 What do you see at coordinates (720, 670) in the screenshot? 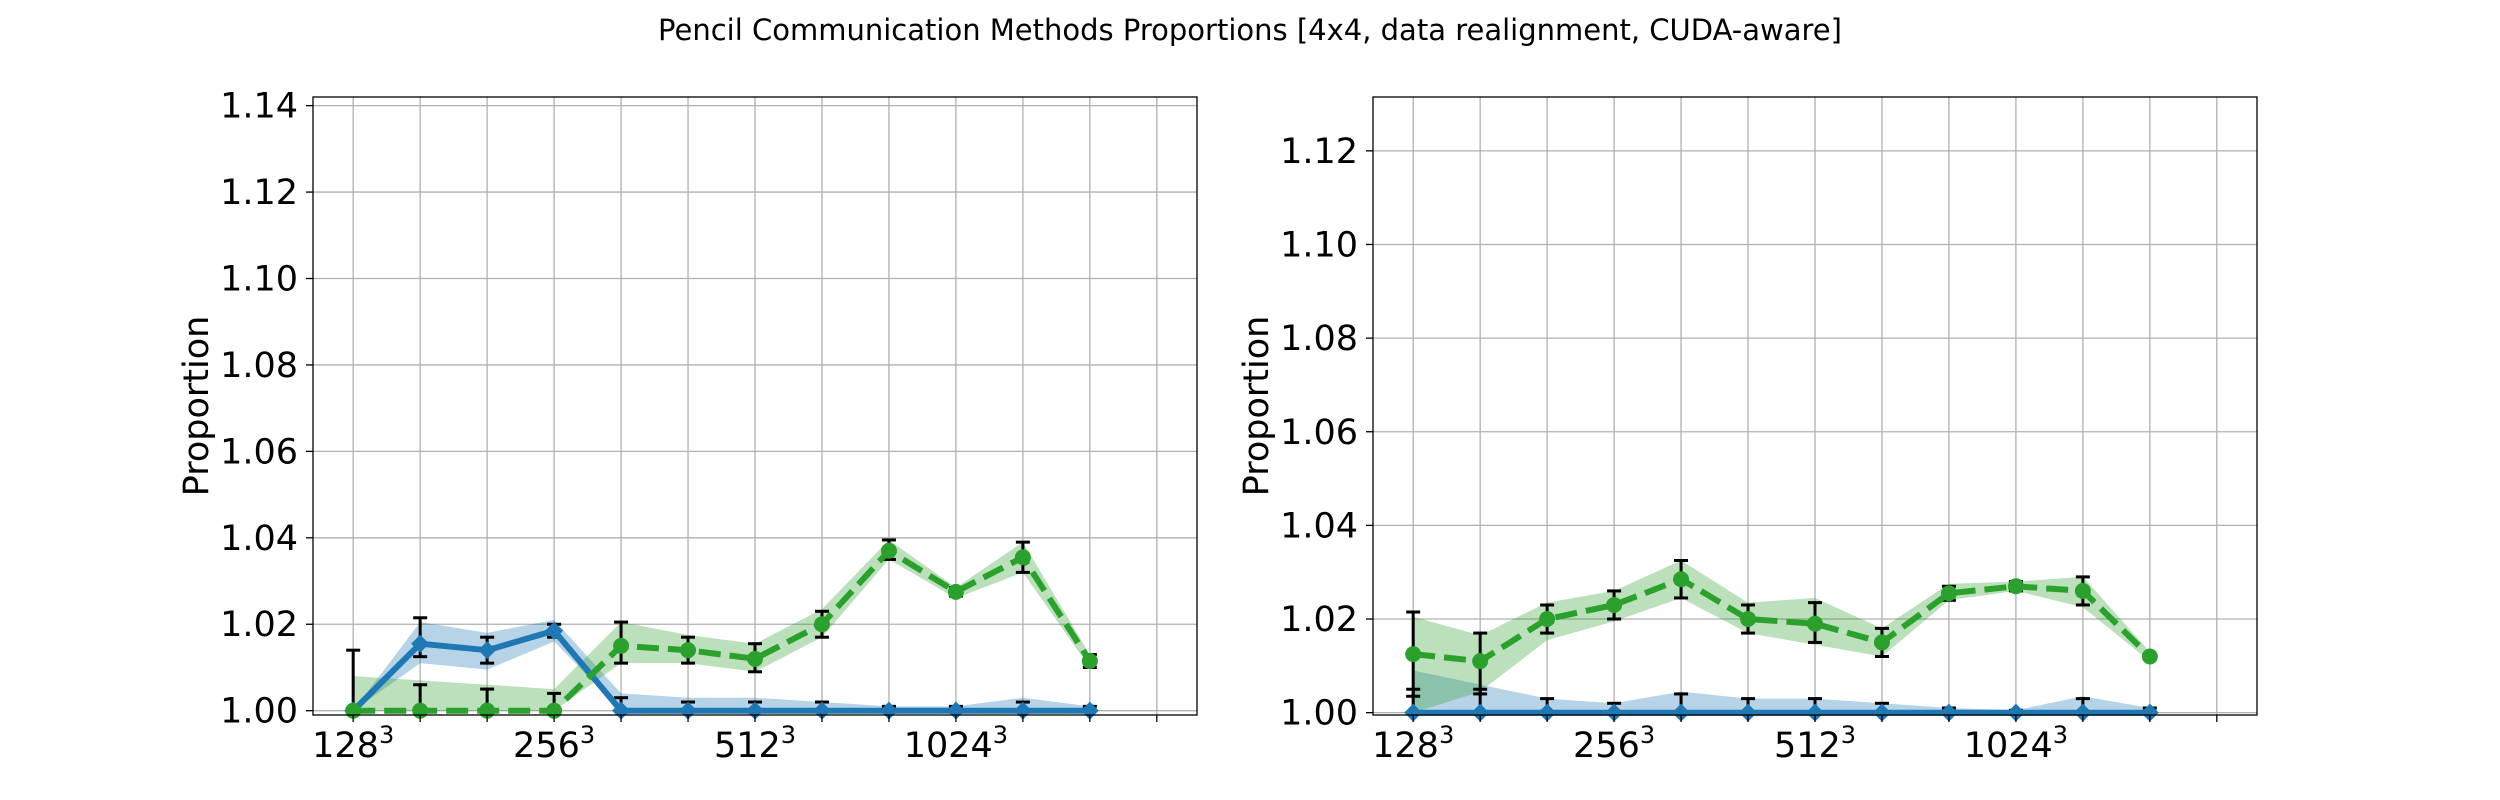
I see `series-1-line` at bounding box center [720, 670].